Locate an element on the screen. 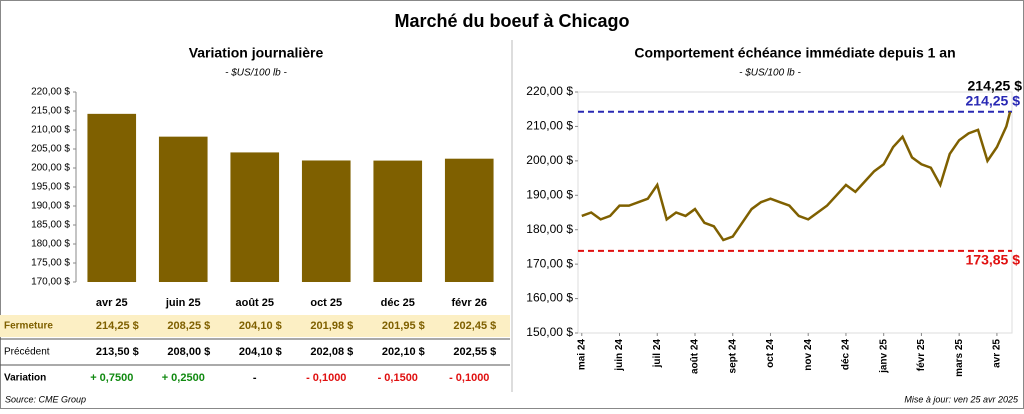 The image size is (1024, 414). row-label: Variation is located at coordinates (25, 378).